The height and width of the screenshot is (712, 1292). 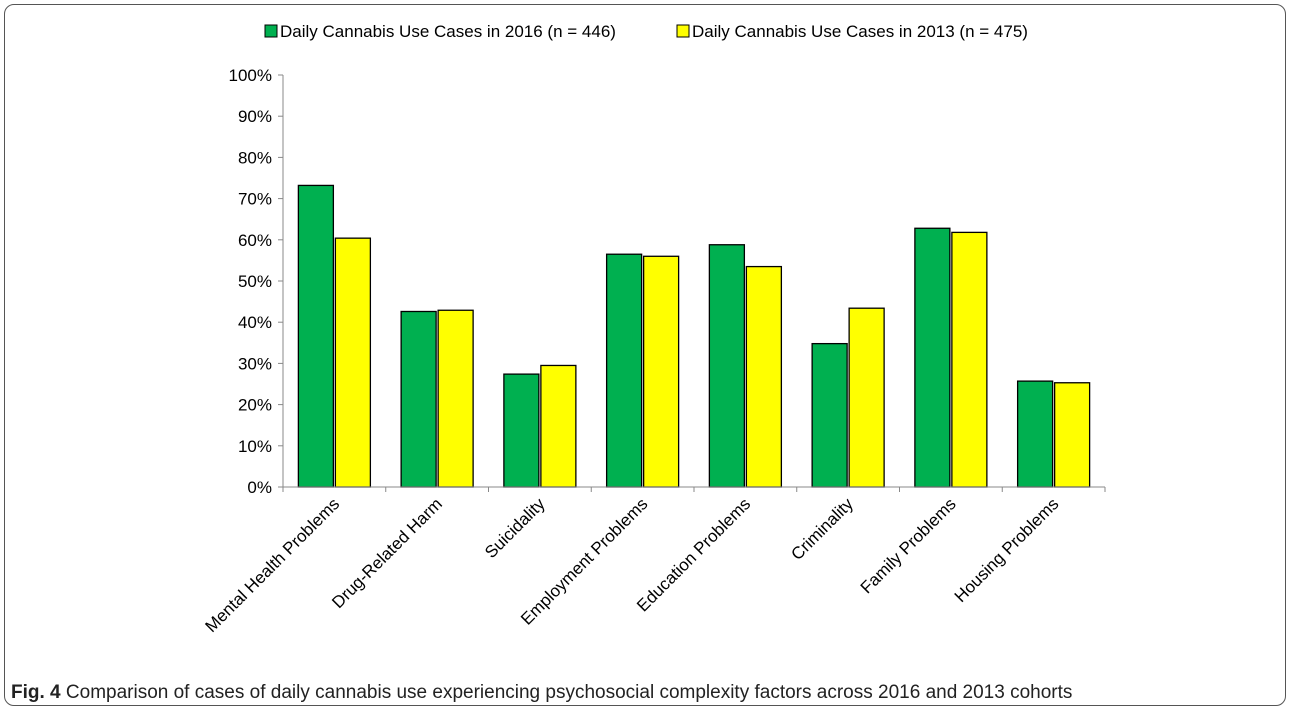 What do you see at coordinates (693, 554) in the screenshot?
I see `x-tick-label: Education Problems` at bounding box center [693, 554].